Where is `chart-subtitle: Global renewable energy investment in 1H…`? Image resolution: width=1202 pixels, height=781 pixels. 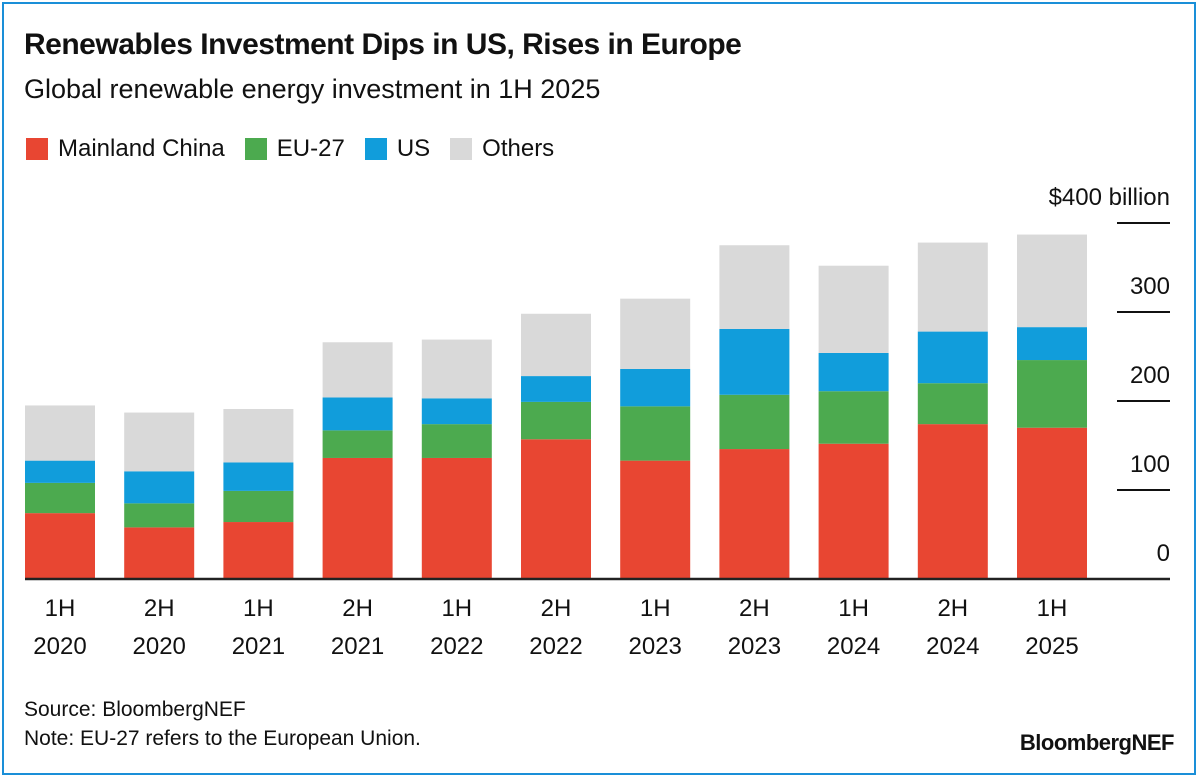 chart-subtitle: Global renewable energy investment in 1H… is located at coordinates (312, 89).